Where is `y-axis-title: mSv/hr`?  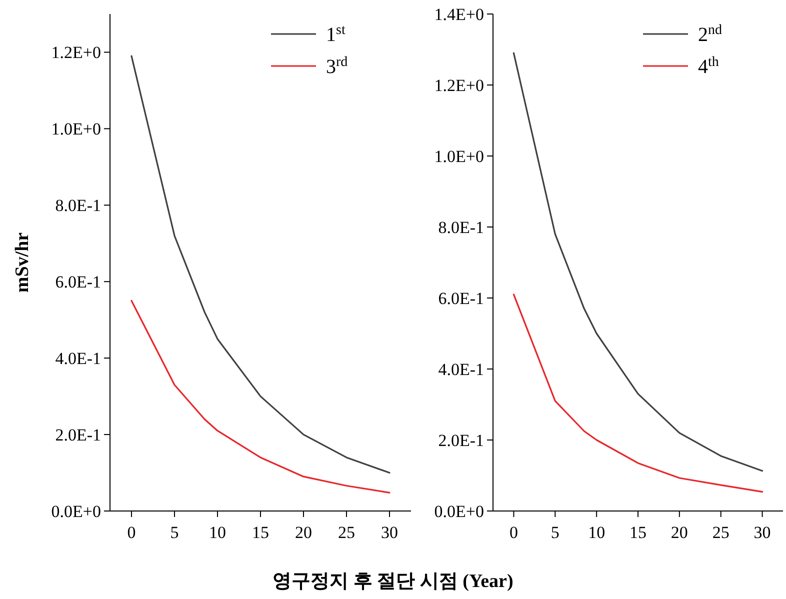
y-axis-title: mSv/hr is located at coordinates (22, 262).